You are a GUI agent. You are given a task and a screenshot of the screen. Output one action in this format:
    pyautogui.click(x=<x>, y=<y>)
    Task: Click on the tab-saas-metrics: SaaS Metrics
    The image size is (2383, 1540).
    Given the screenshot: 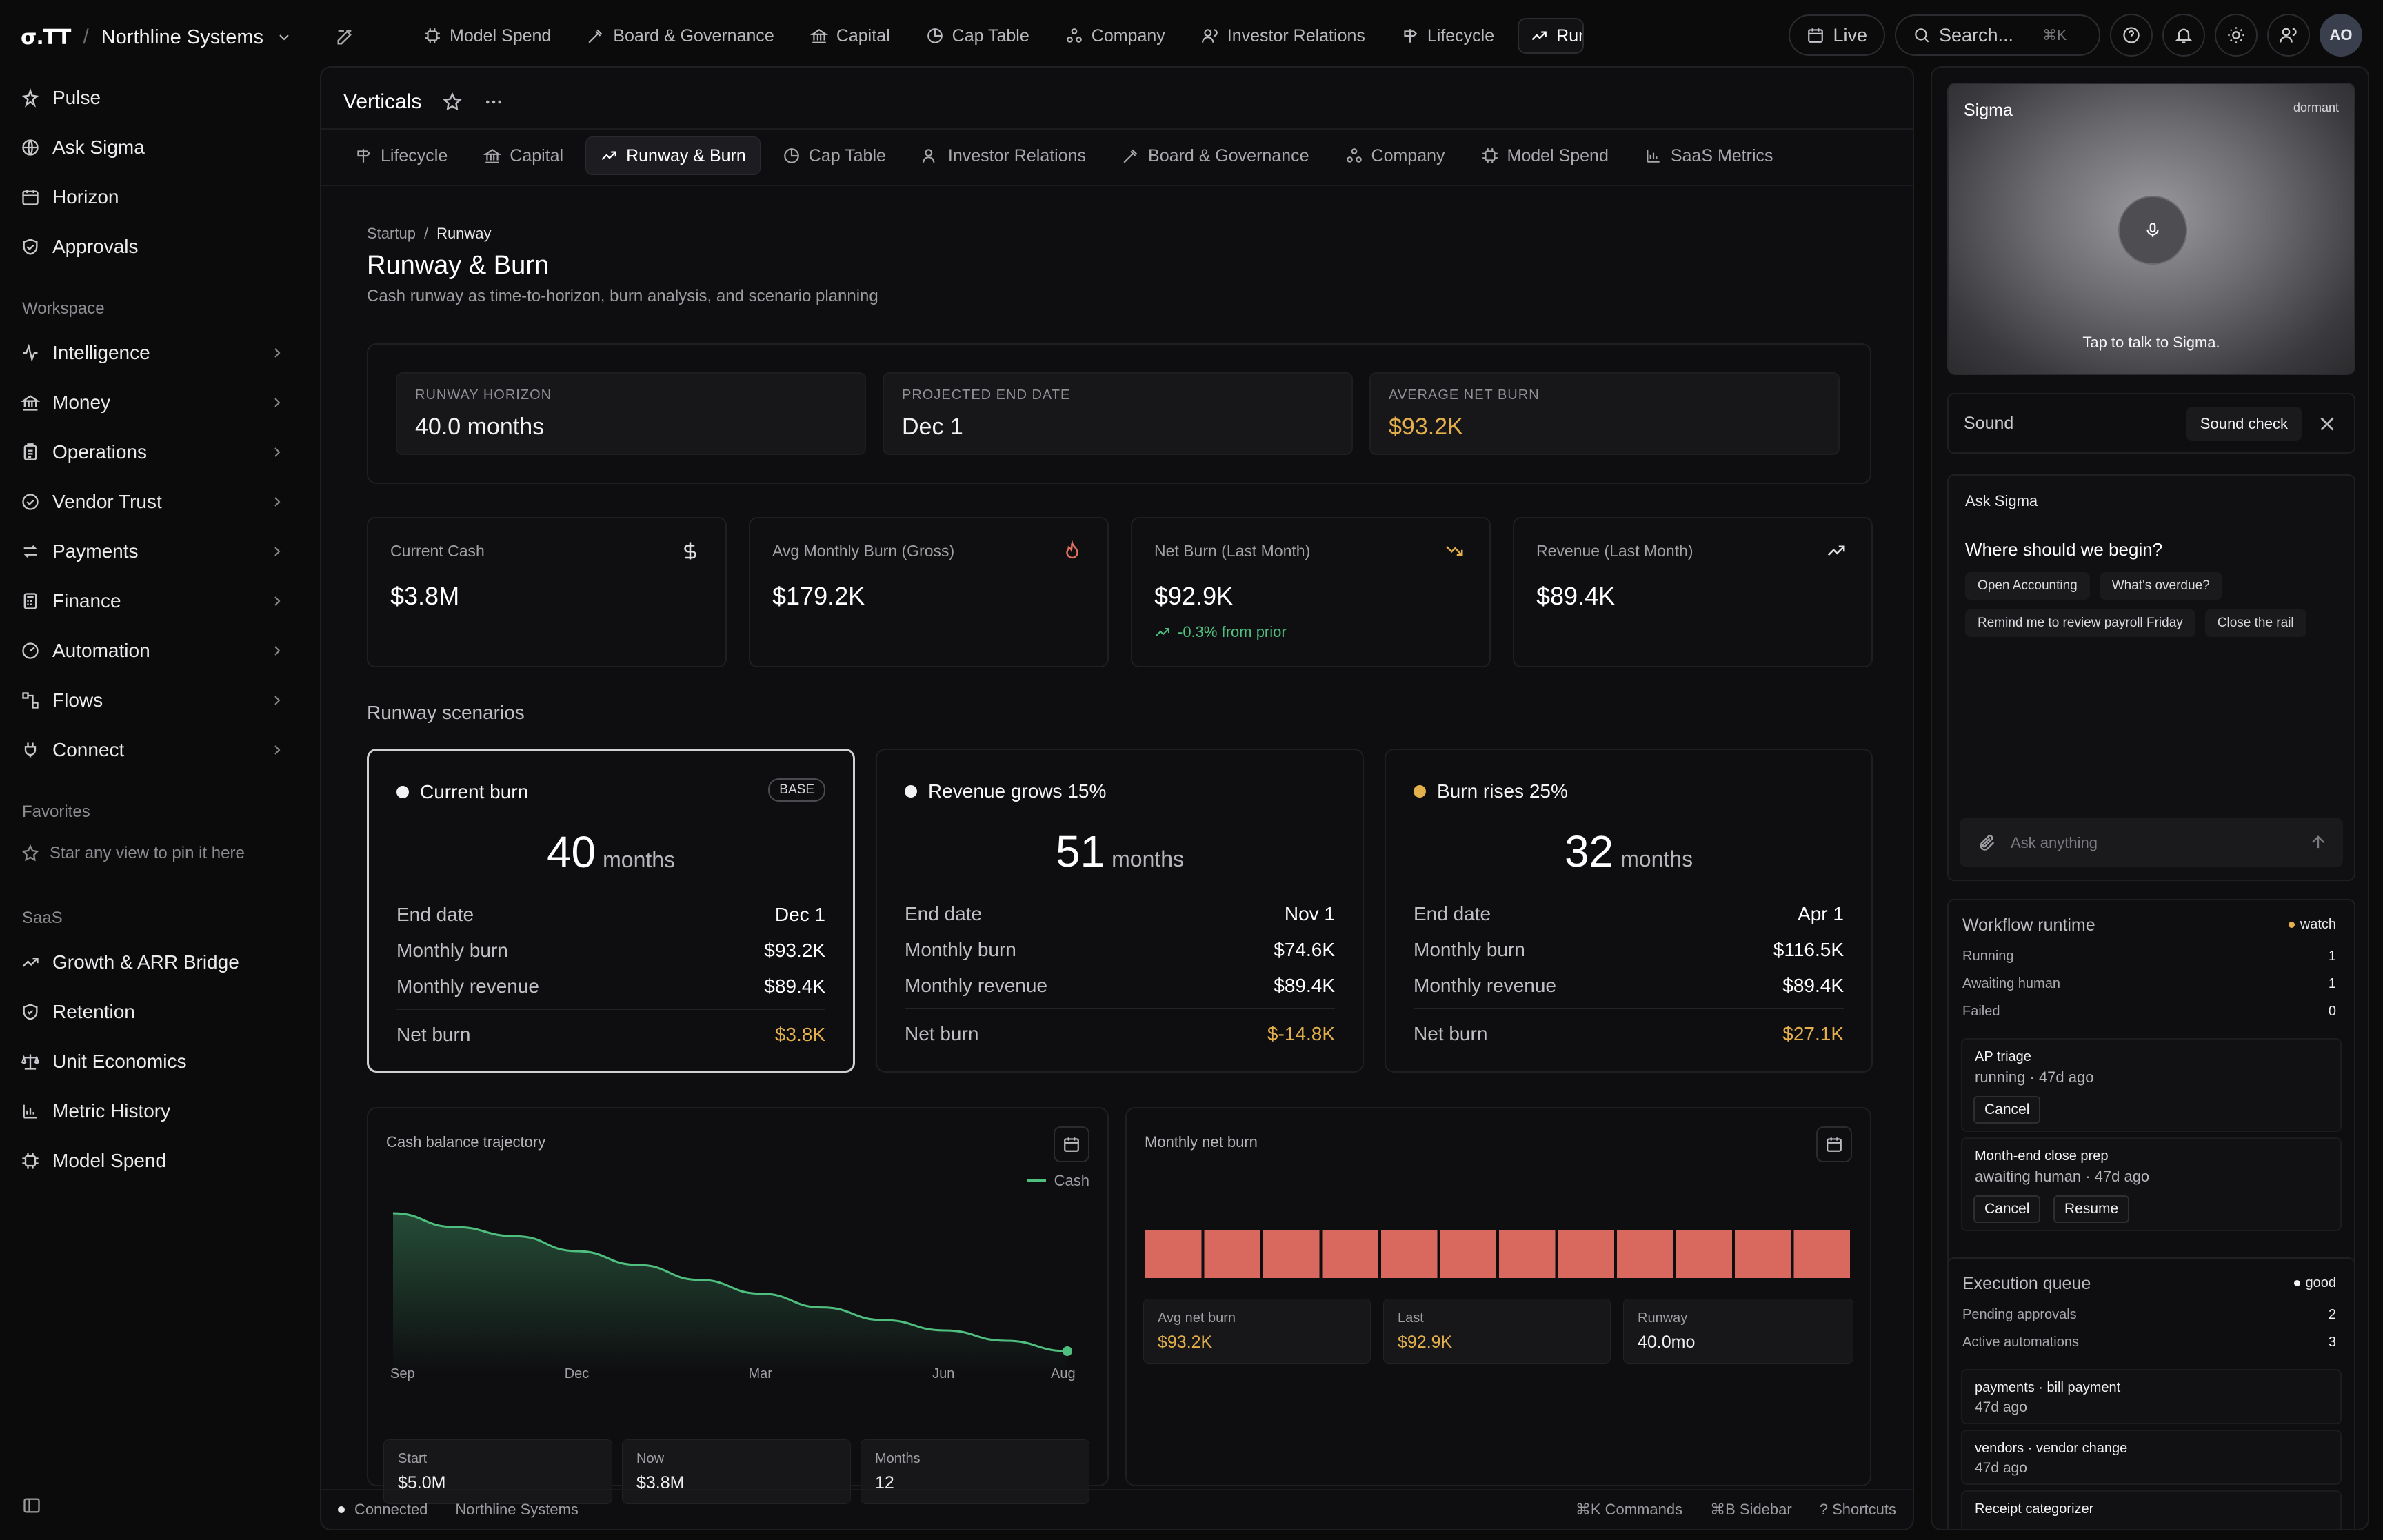 What is the action you would take?
    pyautogui.click(x=1709, y=156)
    